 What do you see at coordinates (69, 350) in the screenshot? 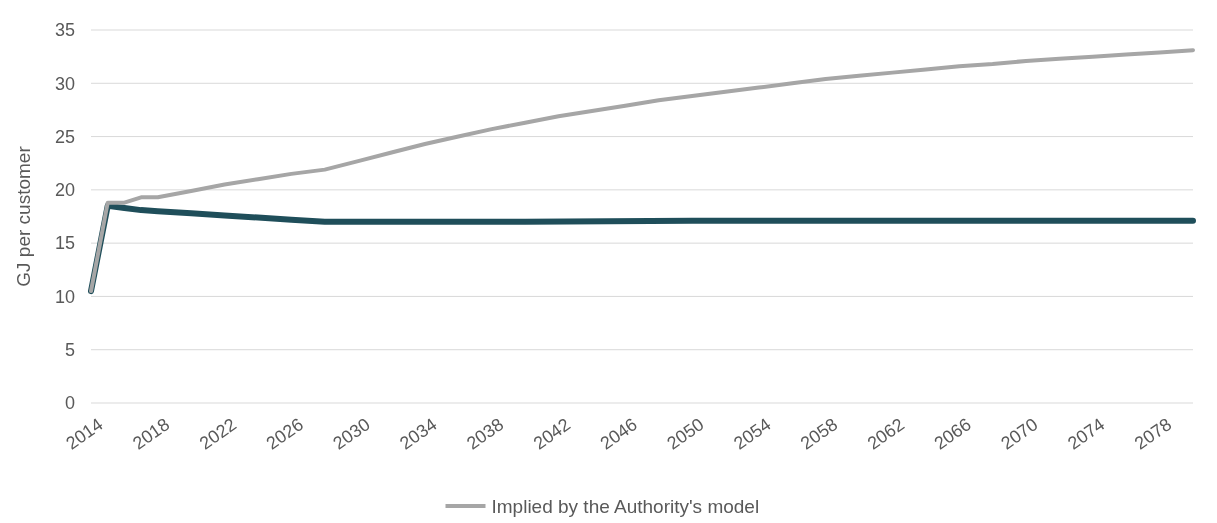
I see `y-tick-label: 5` at bounding box center [69, 350].